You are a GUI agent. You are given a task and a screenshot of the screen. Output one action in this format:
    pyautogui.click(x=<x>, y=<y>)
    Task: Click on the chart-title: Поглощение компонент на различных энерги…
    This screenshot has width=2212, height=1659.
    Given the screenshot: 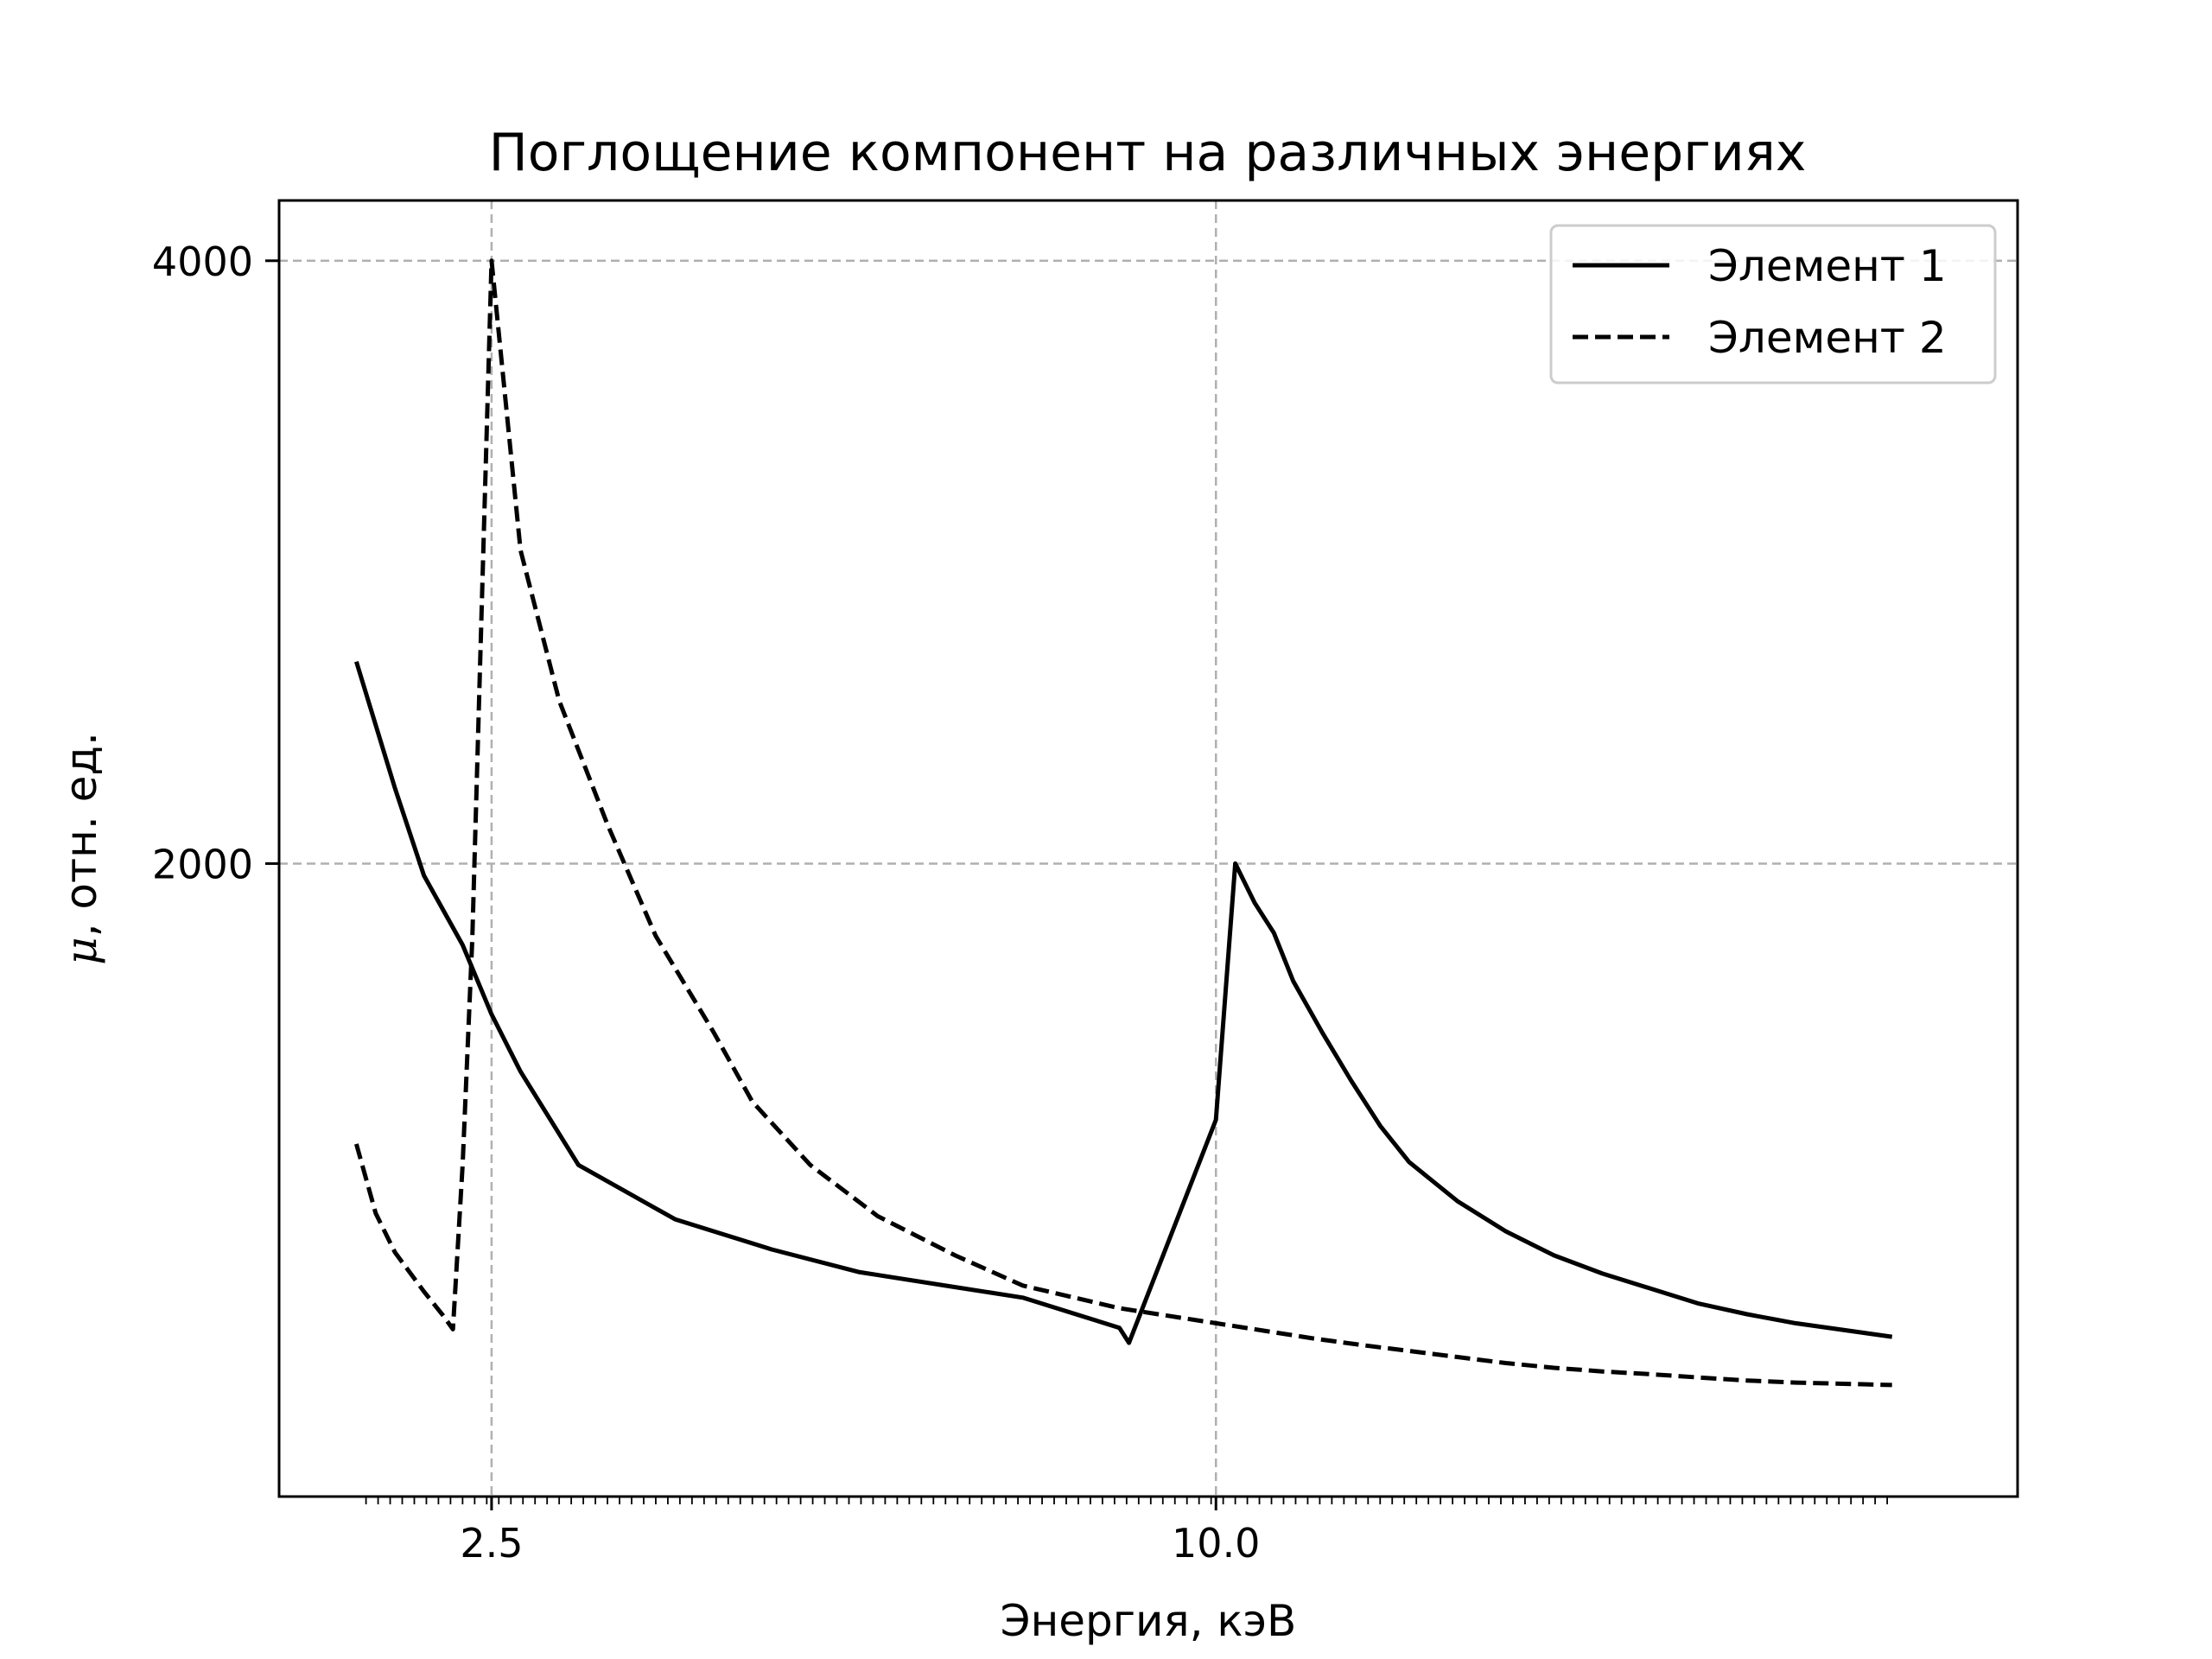 What is the action you would take?
    pyautogui.click(x=1148, y=153)
    